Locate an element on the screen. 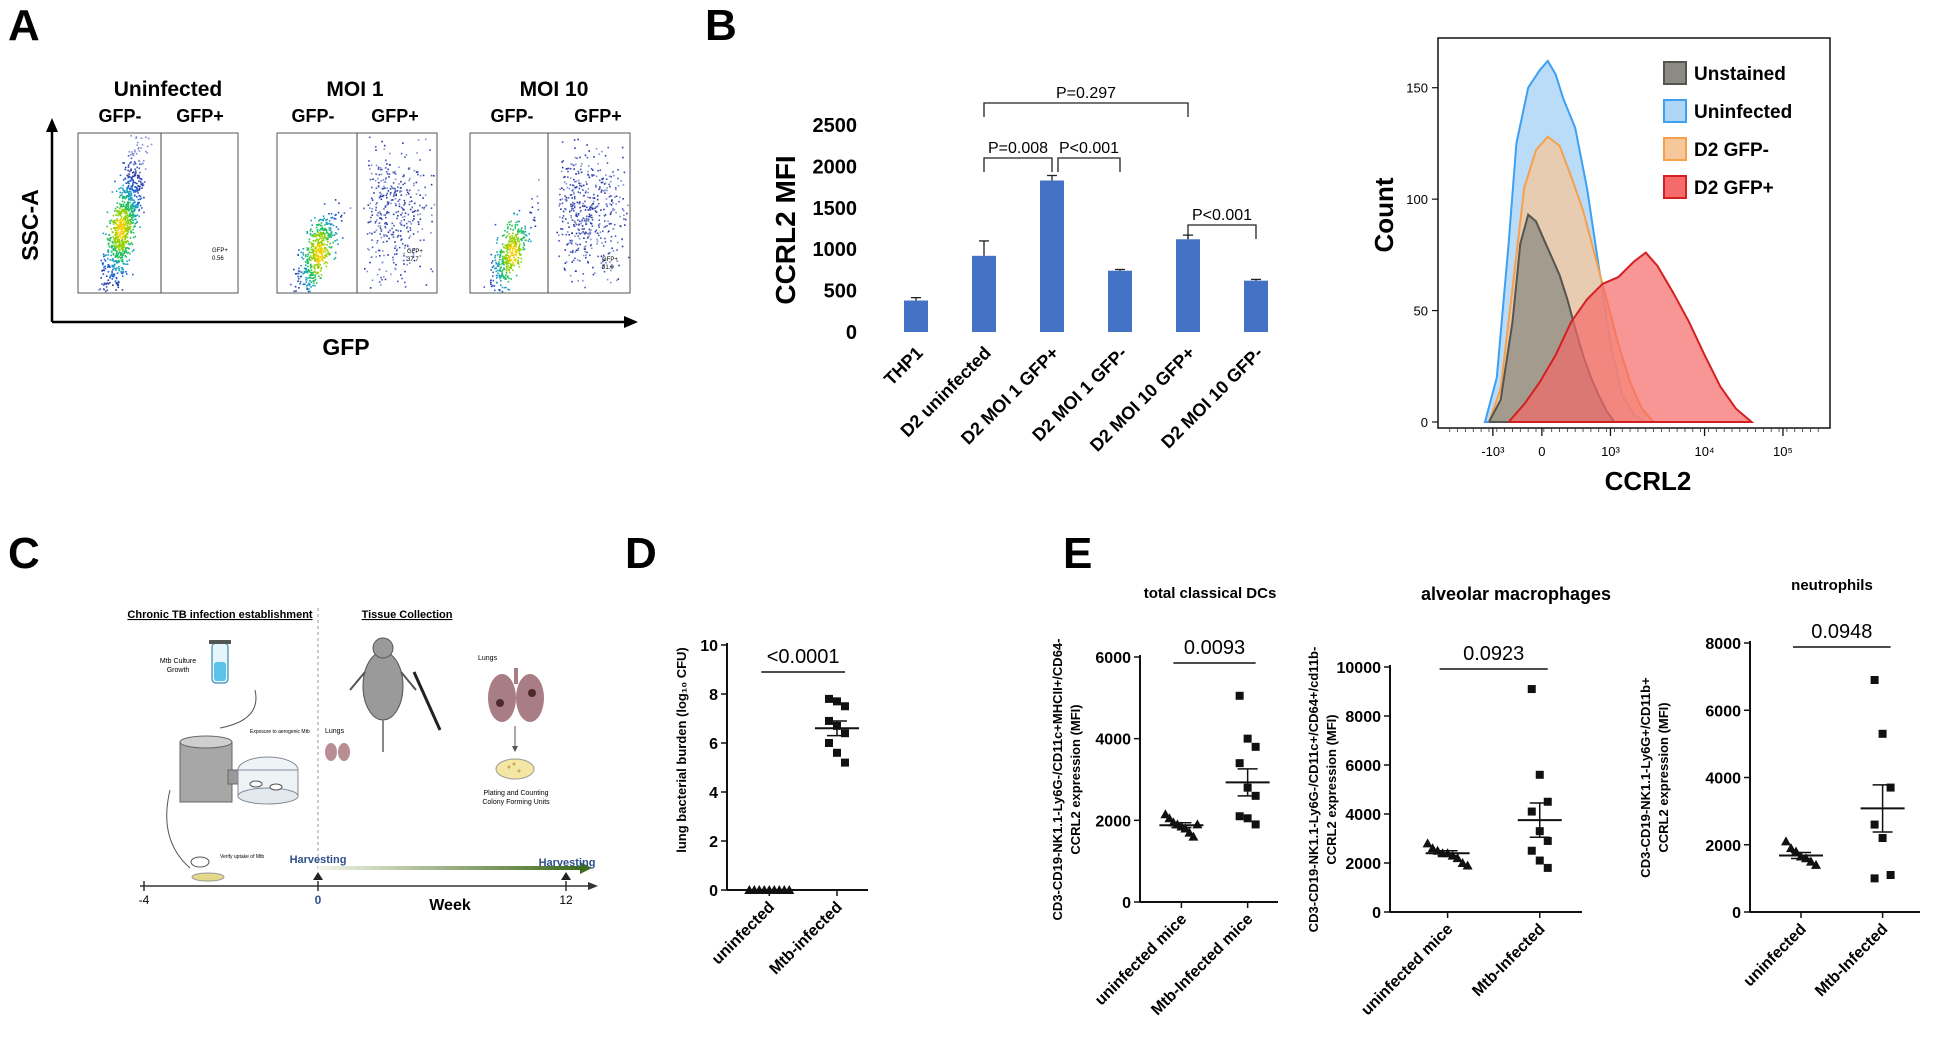 This screenshot has width=1949, height=1053. panel-letter-c: C is located at coordinates (24, 553).